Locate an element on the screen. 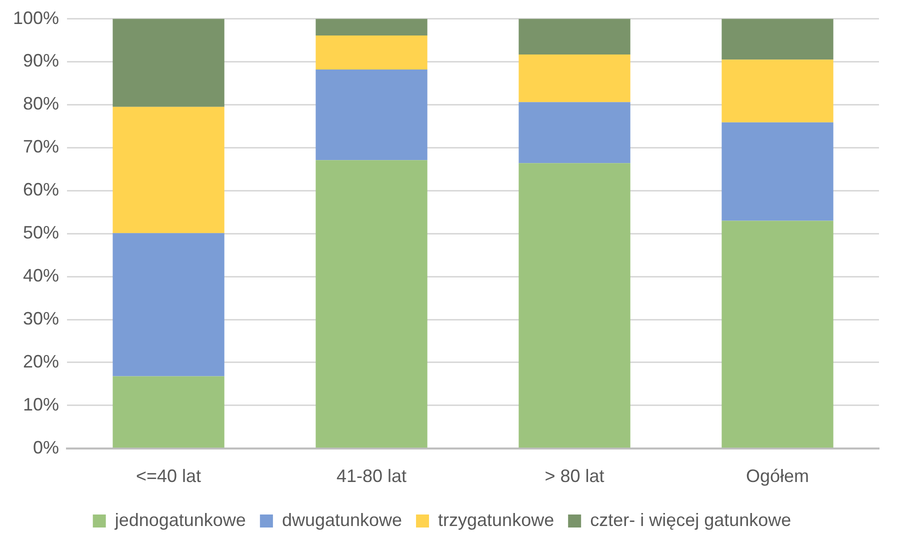  y-tick-label: 60% is located at coordinates (41, 190).